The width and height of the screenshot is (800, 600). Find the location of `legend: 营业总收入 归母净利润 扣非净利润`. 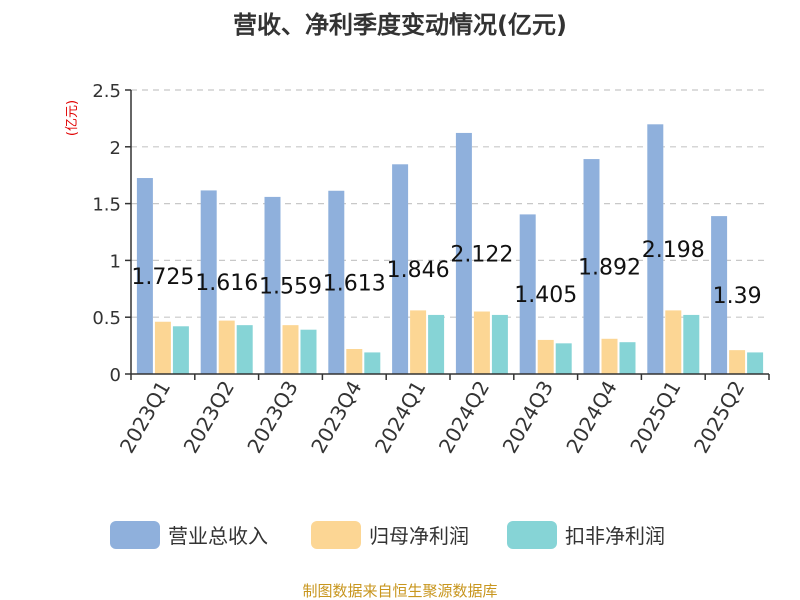

legend: 营业总收入 归母净利润 扣非净利润 is located at coordinates (387, 535).